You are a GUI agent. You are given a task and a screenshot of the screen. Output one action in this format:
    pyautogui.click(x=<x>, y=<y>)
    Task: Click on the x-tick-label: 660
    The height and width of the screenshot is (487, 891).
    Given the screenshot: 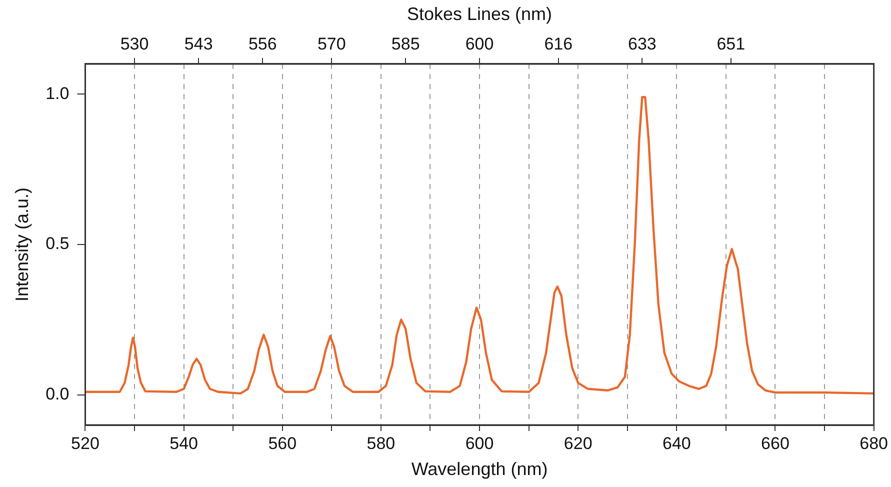 What is the action you would take?
    pyautogui.click(x=775, y=443)
    